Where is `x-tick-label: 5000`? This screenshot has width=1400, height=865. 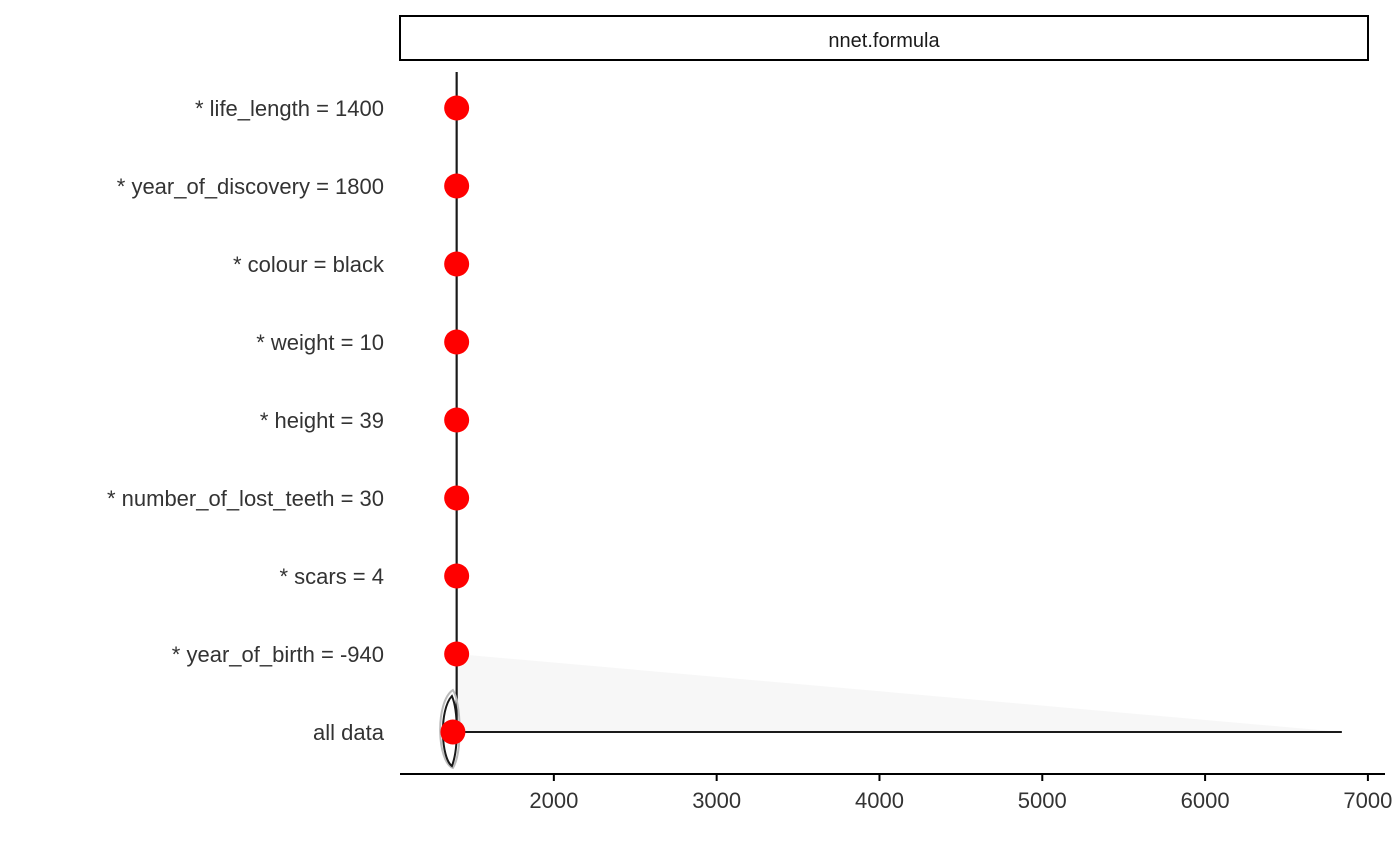
x-tick-label: 5000 is located at coordinates (1042, 800).